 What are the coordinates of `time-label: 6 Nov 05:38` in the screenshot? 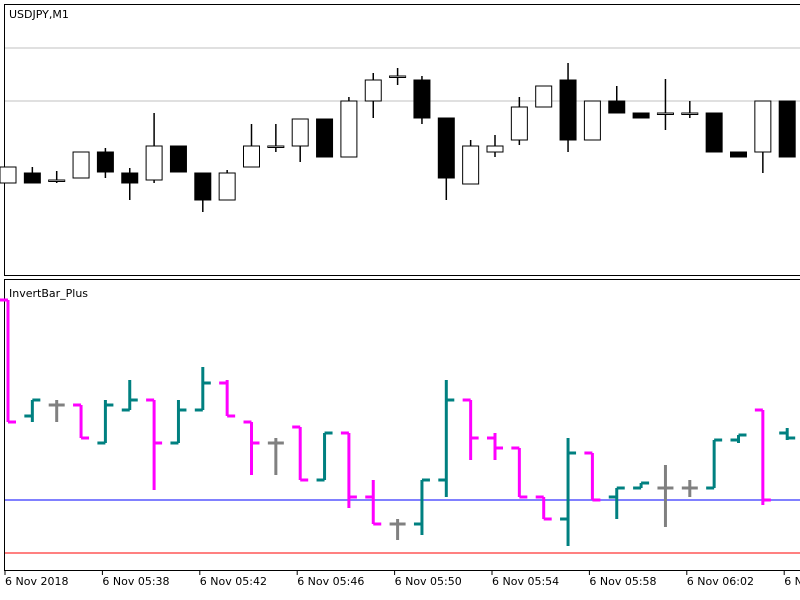 It's located at (135, 581).